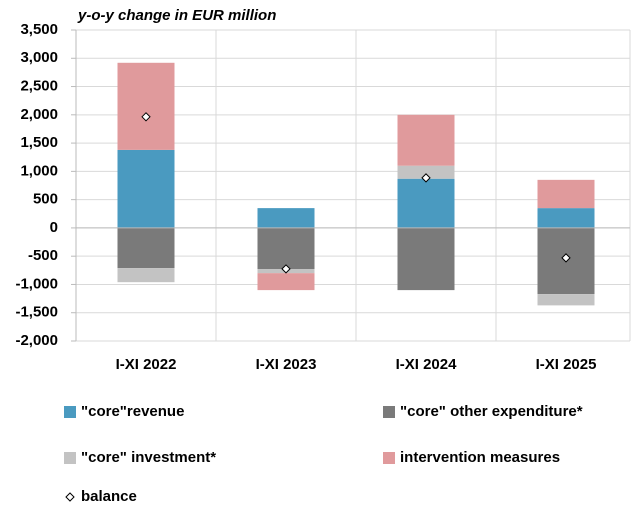  Describe the element at coordinates (39, 57) in the screenshot. I see `y-tick-label: 3,000` at that location.